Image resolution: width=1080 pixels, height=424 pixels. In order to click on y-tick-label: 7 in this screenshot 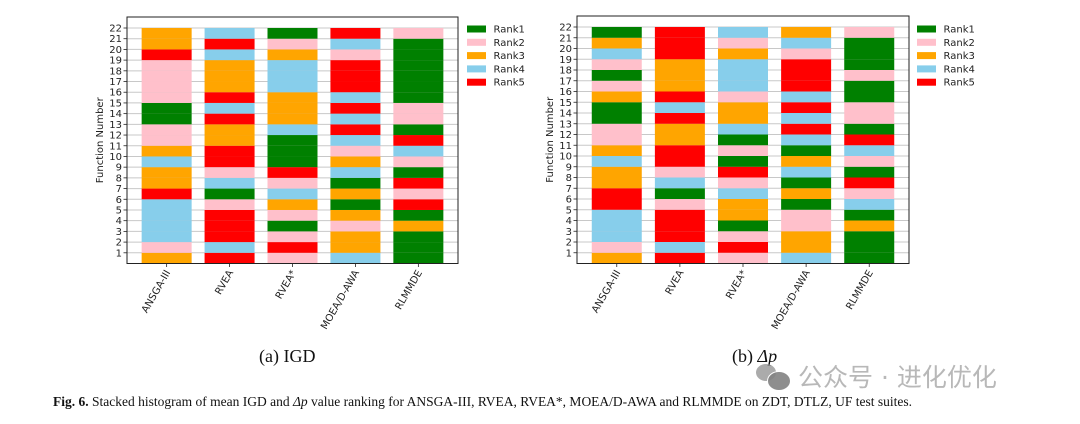, I will do `click(569, 189)`.